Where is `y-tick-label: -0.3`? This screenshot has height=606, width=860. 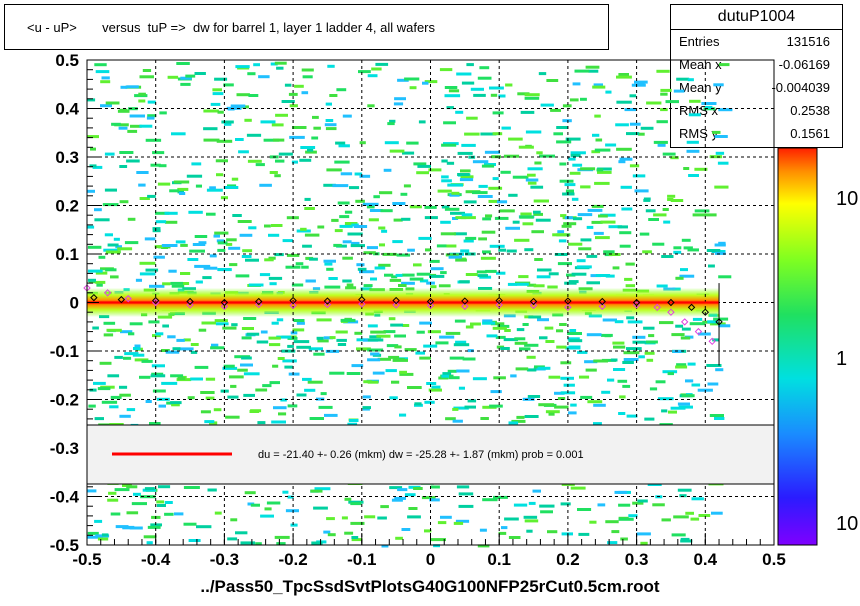
y-tick-label: -0.3 is located at coordinates (64, 448).